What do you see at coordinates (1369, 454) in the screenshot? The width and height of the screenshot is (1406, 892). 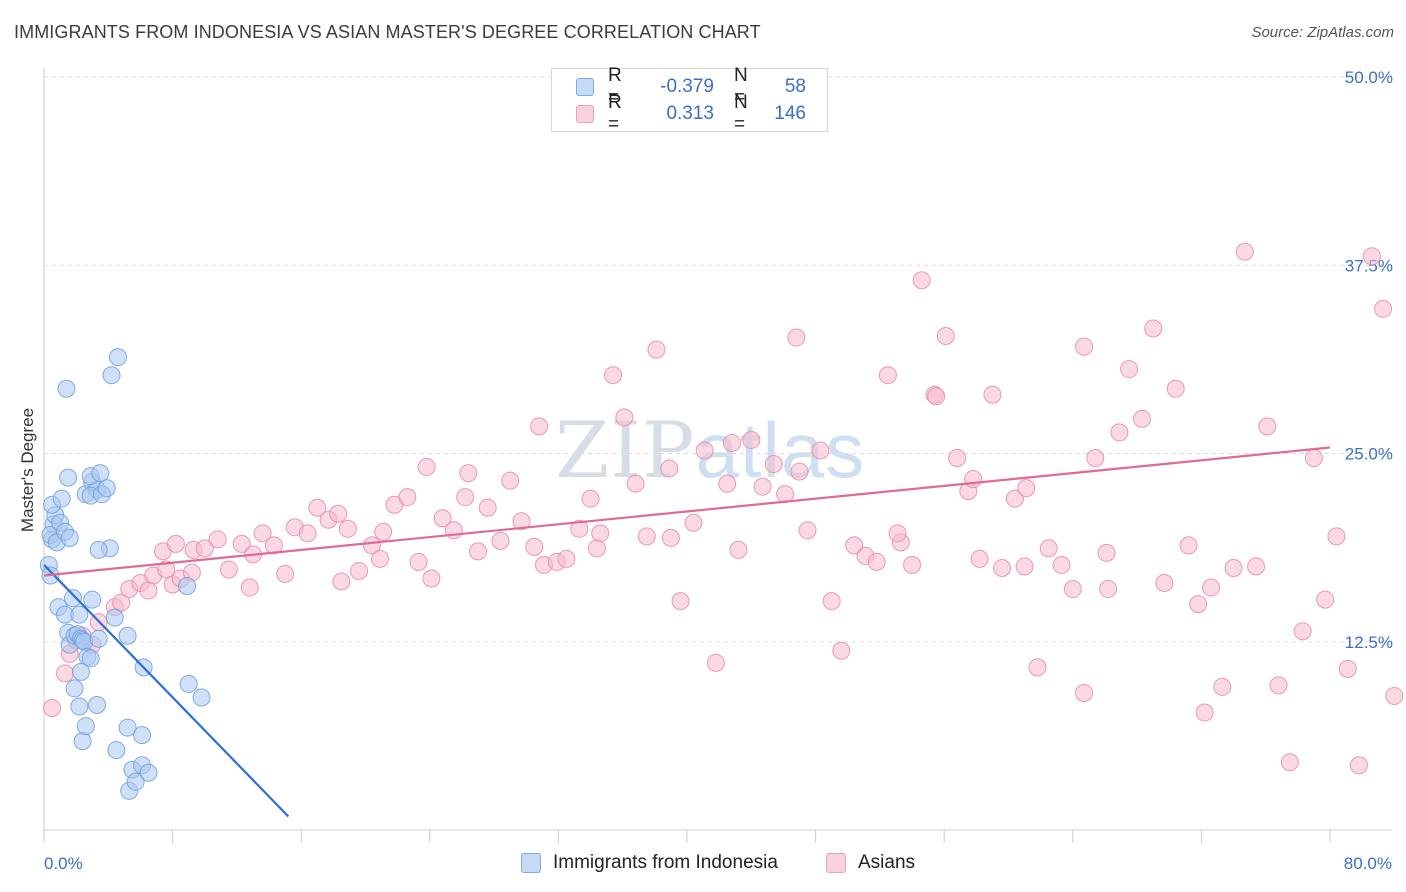 I see `y-tick-label: 25.0%` at bounding box center [1369, 454].